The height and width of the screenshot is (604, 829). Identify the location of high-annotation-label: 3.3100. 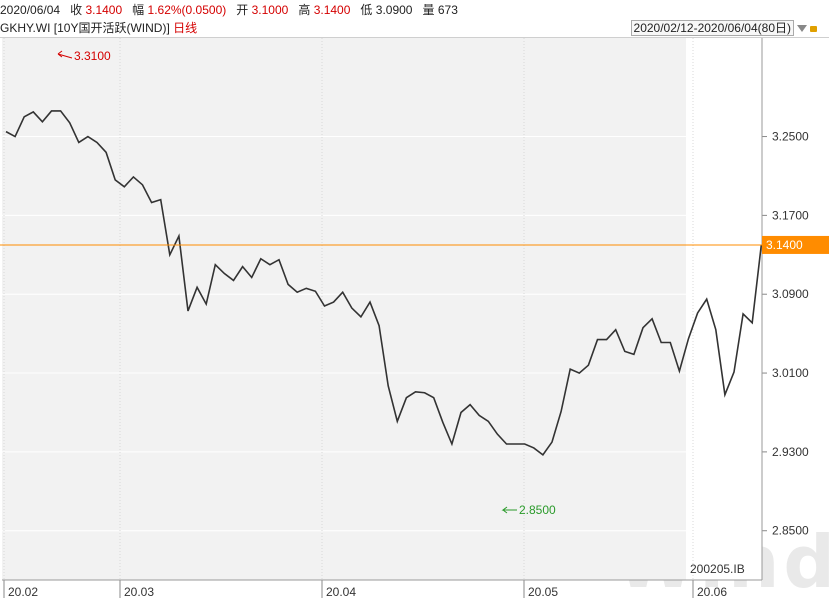
(92, 56).